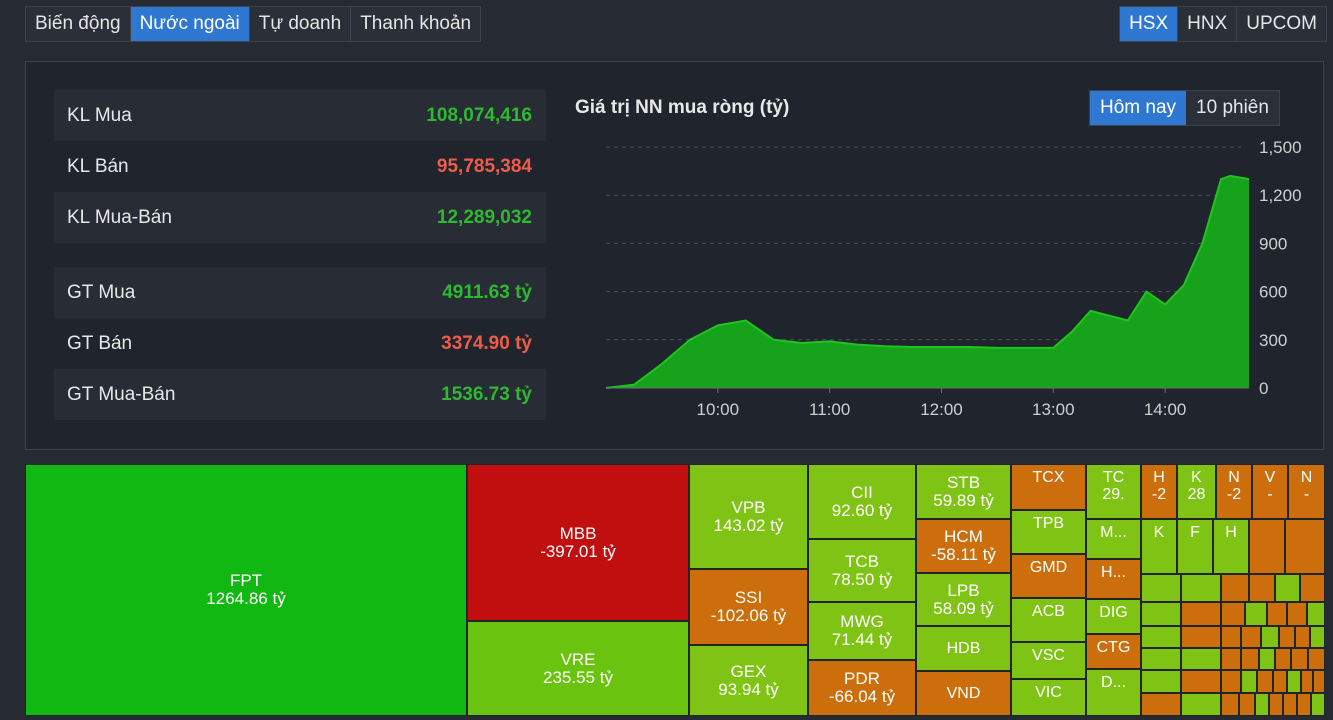 This screenshot has width=1333, height=720. Describe the element at coordinates (748, 516) in the screenshot. I see `treemap-cell-vpb: VPB 143.02 tỷ` at that location.